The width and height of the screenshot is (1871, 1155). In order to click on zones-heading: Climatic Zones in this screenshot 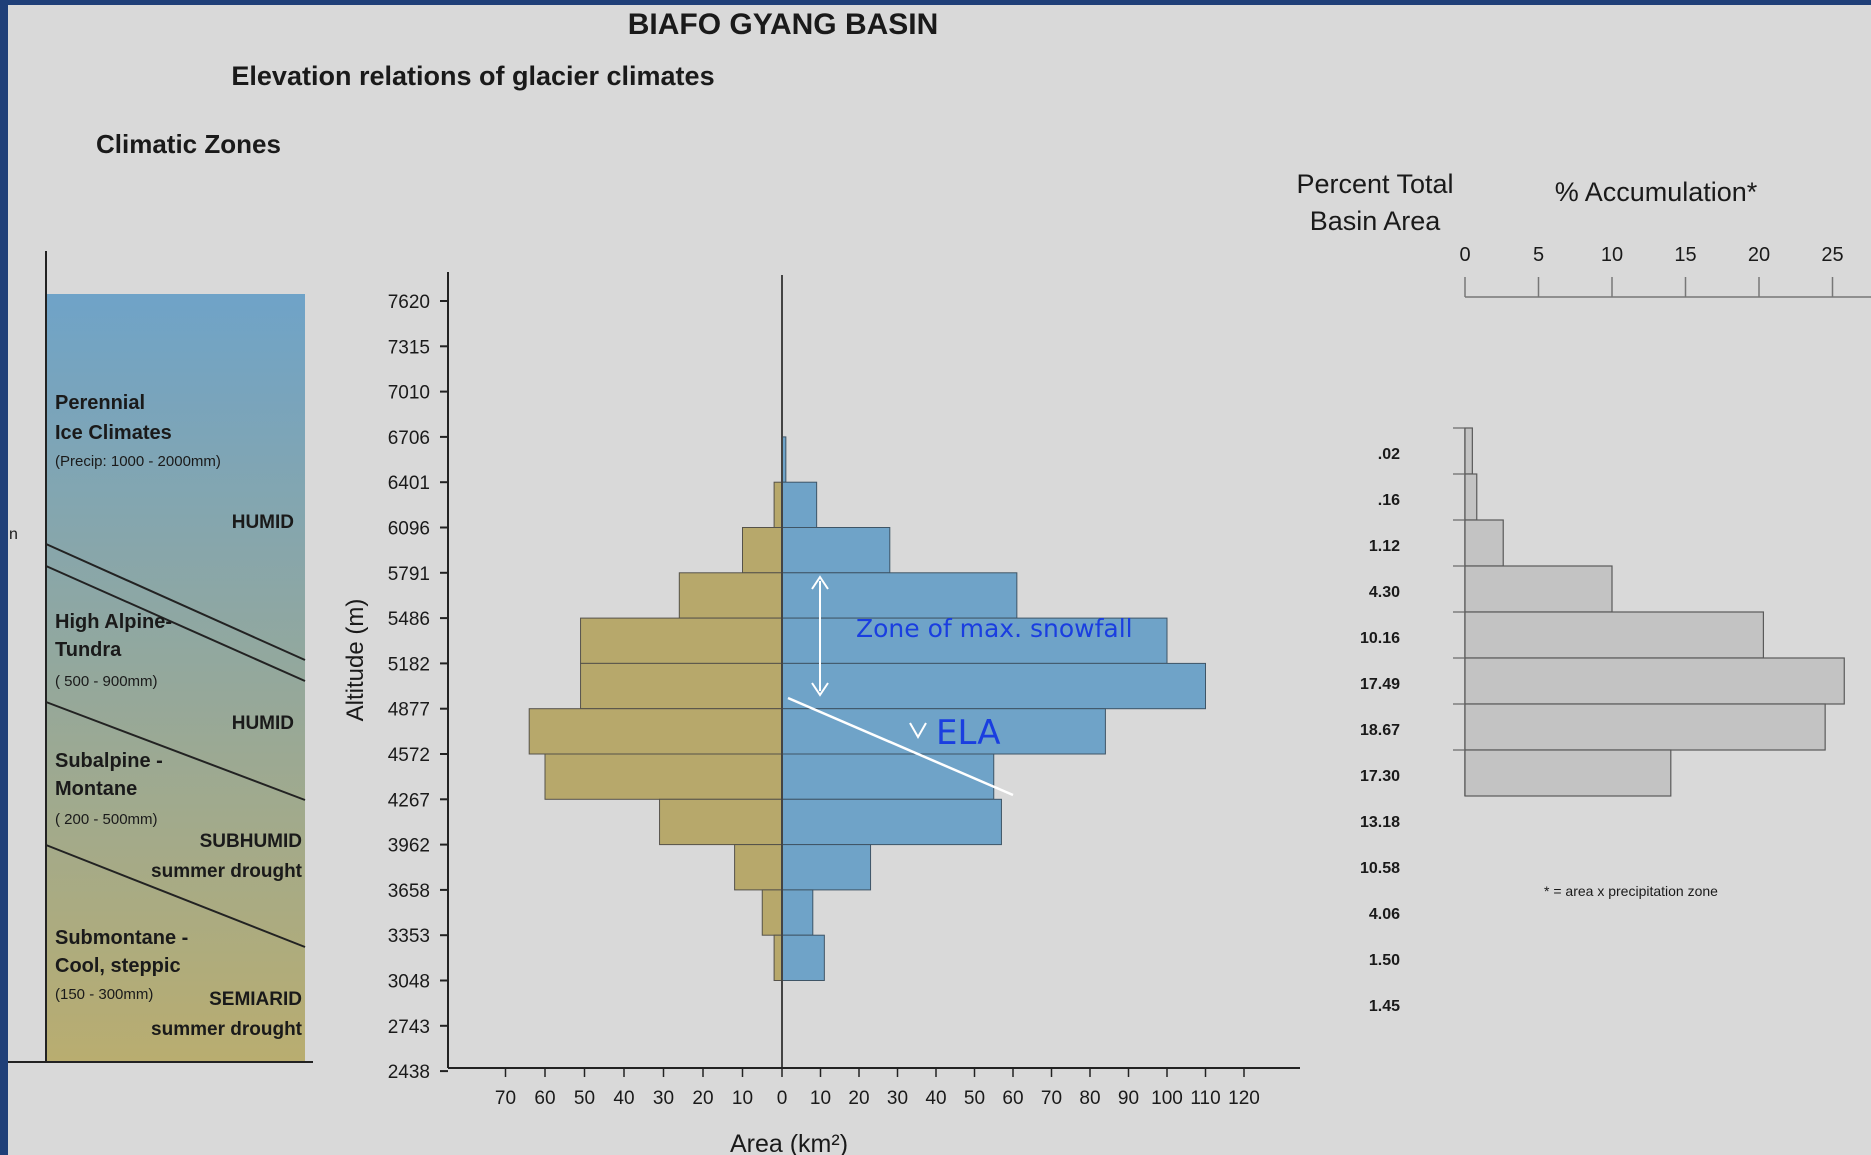, I will do `click(188, 144)`.